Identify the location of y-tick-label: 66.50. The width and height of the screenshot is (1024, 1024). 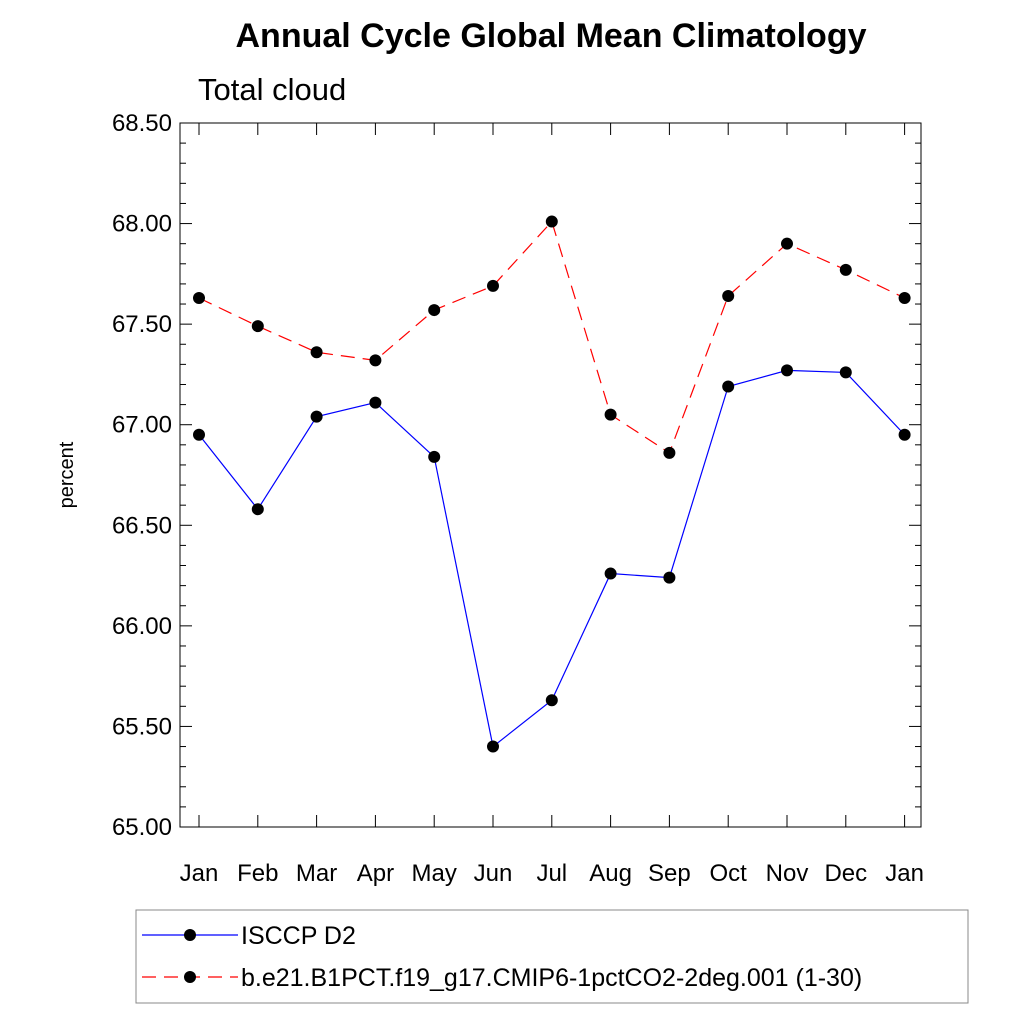
(142, 525).